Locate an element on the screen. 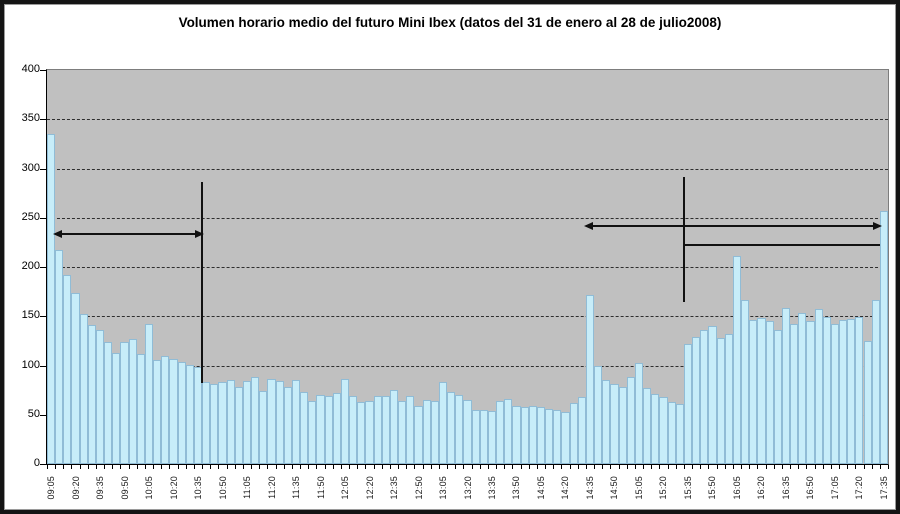 The height and width of the screenshot is (514, 900). y-tick-label: 0 is located at coordinates (36, 463).